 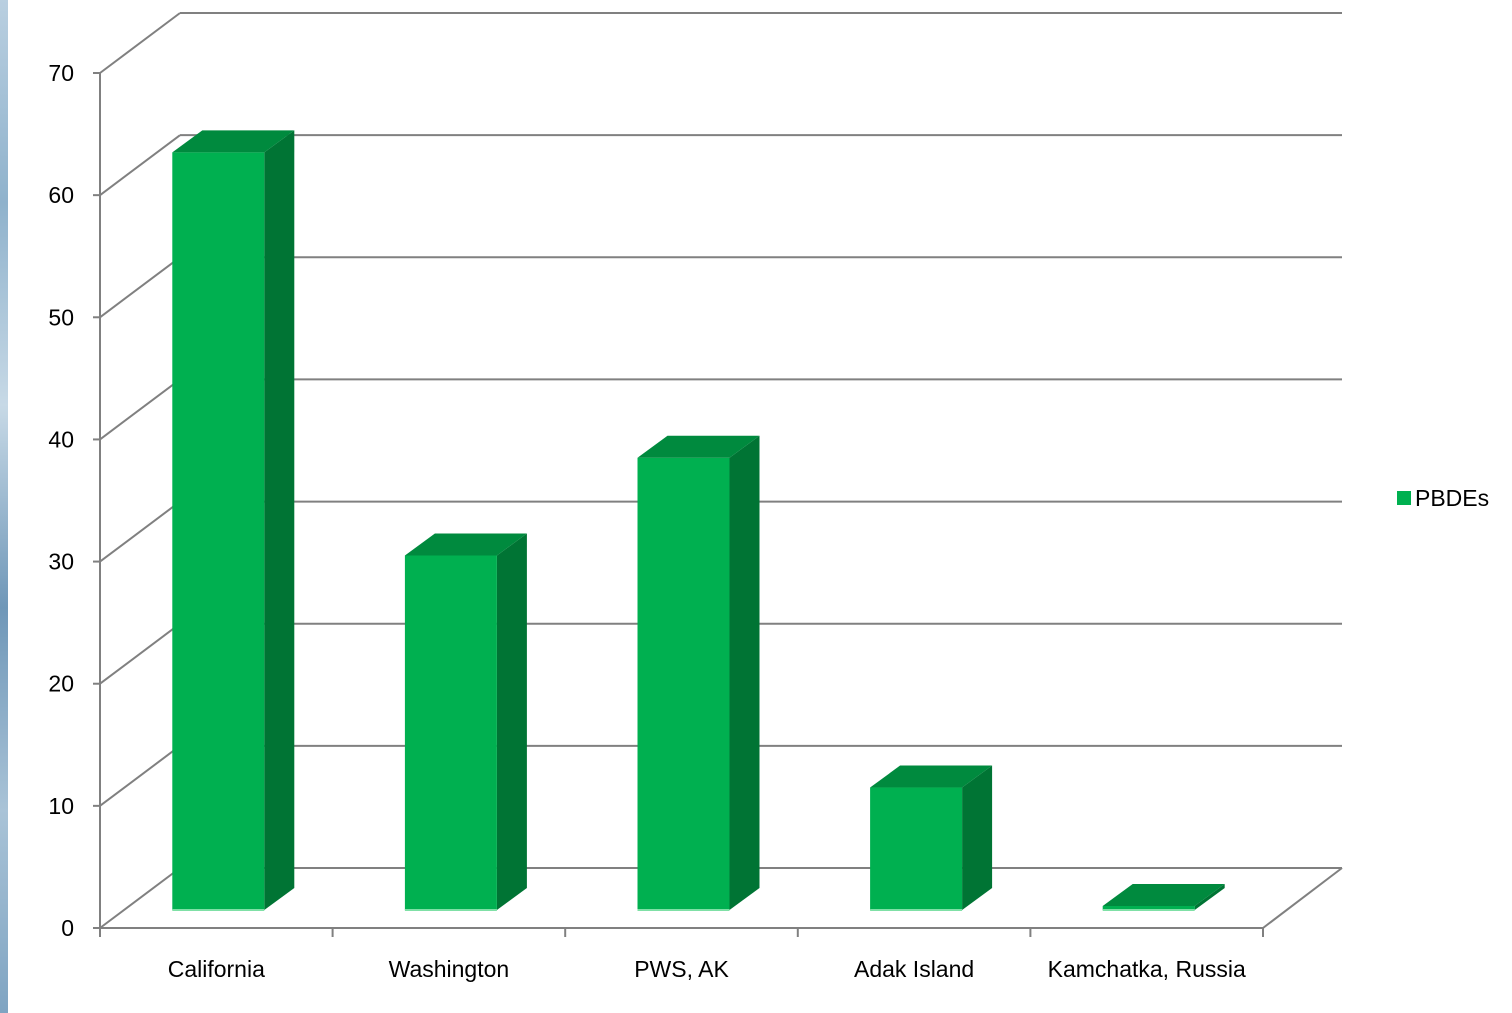 I want to click on y-tick-label: 40, so click(x=61, y=439).